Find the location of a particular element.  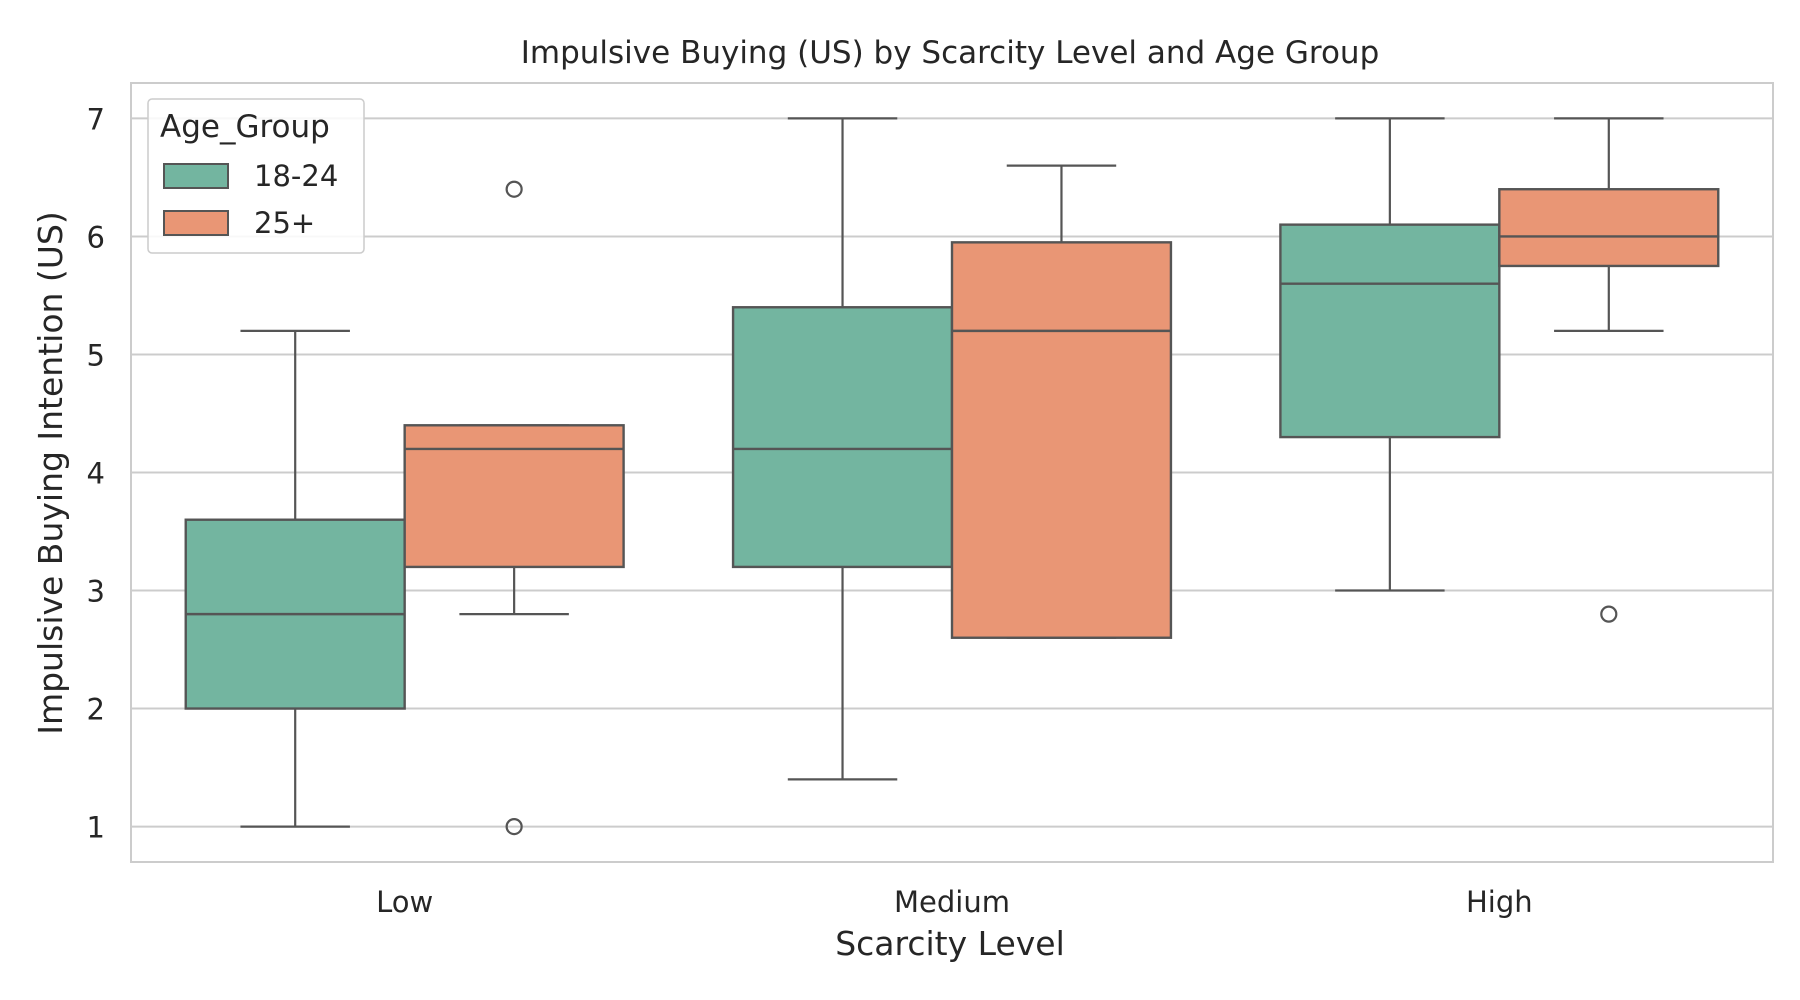

x-axis-label: Scarcity Level is located at coordinates (950, 943).